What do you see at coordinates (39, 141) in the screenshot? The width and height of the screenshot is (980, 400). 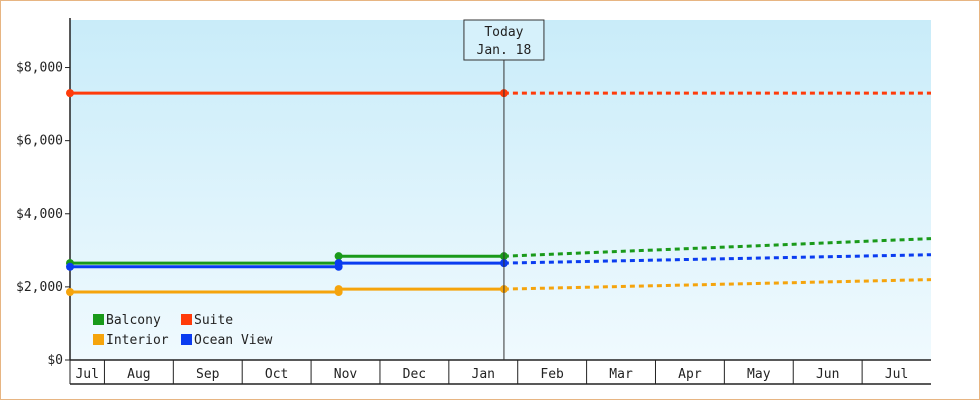 I see `y-tick-label: $6,000` at bounding box center [39, 141].